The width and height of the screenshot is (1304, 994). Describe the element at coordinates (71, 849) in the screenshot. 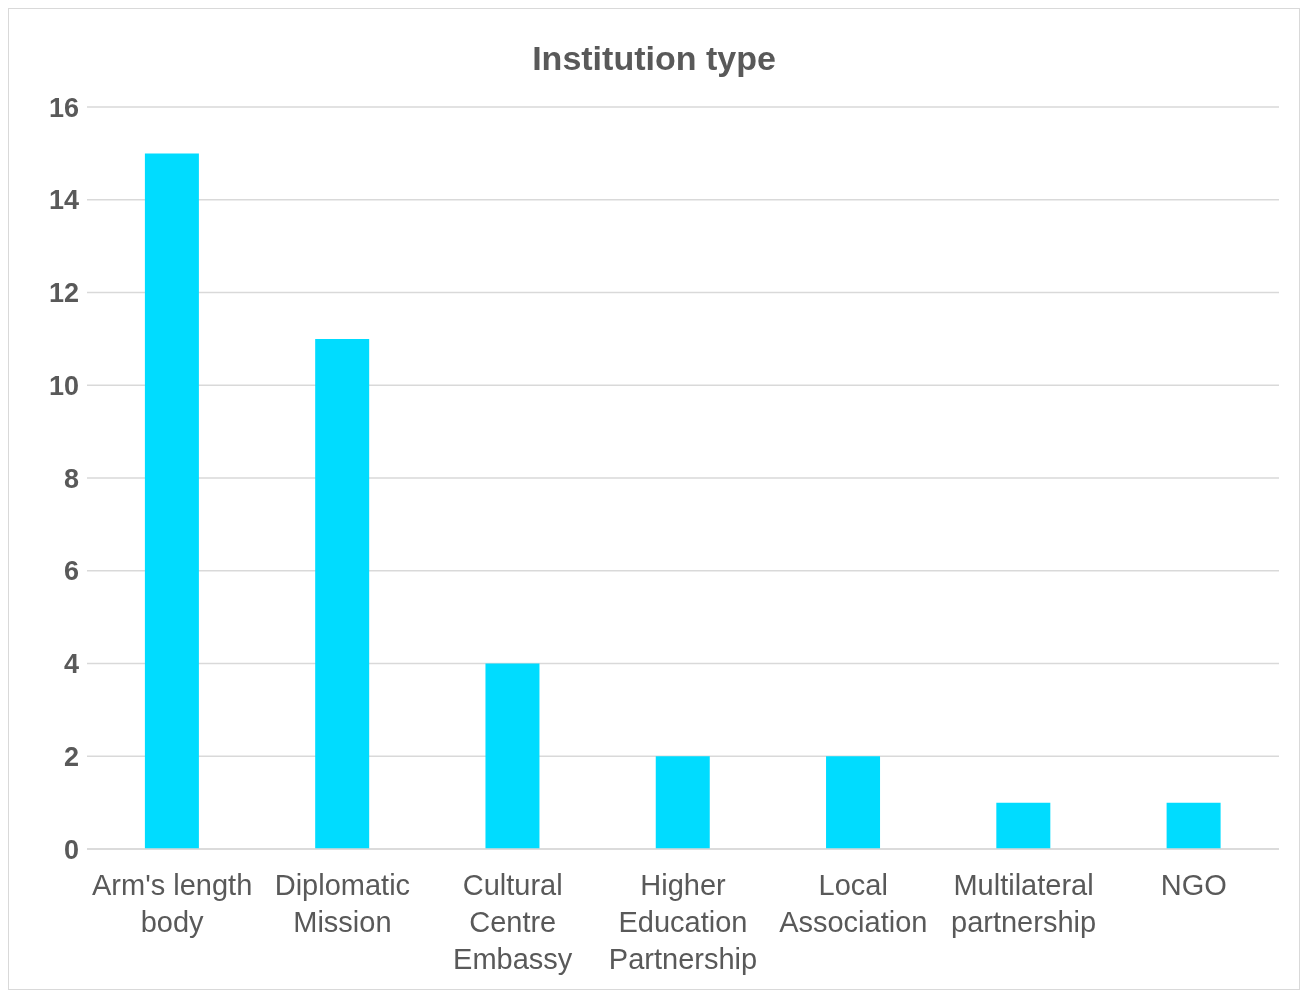

I see `y-tick-label: 0` at that location.